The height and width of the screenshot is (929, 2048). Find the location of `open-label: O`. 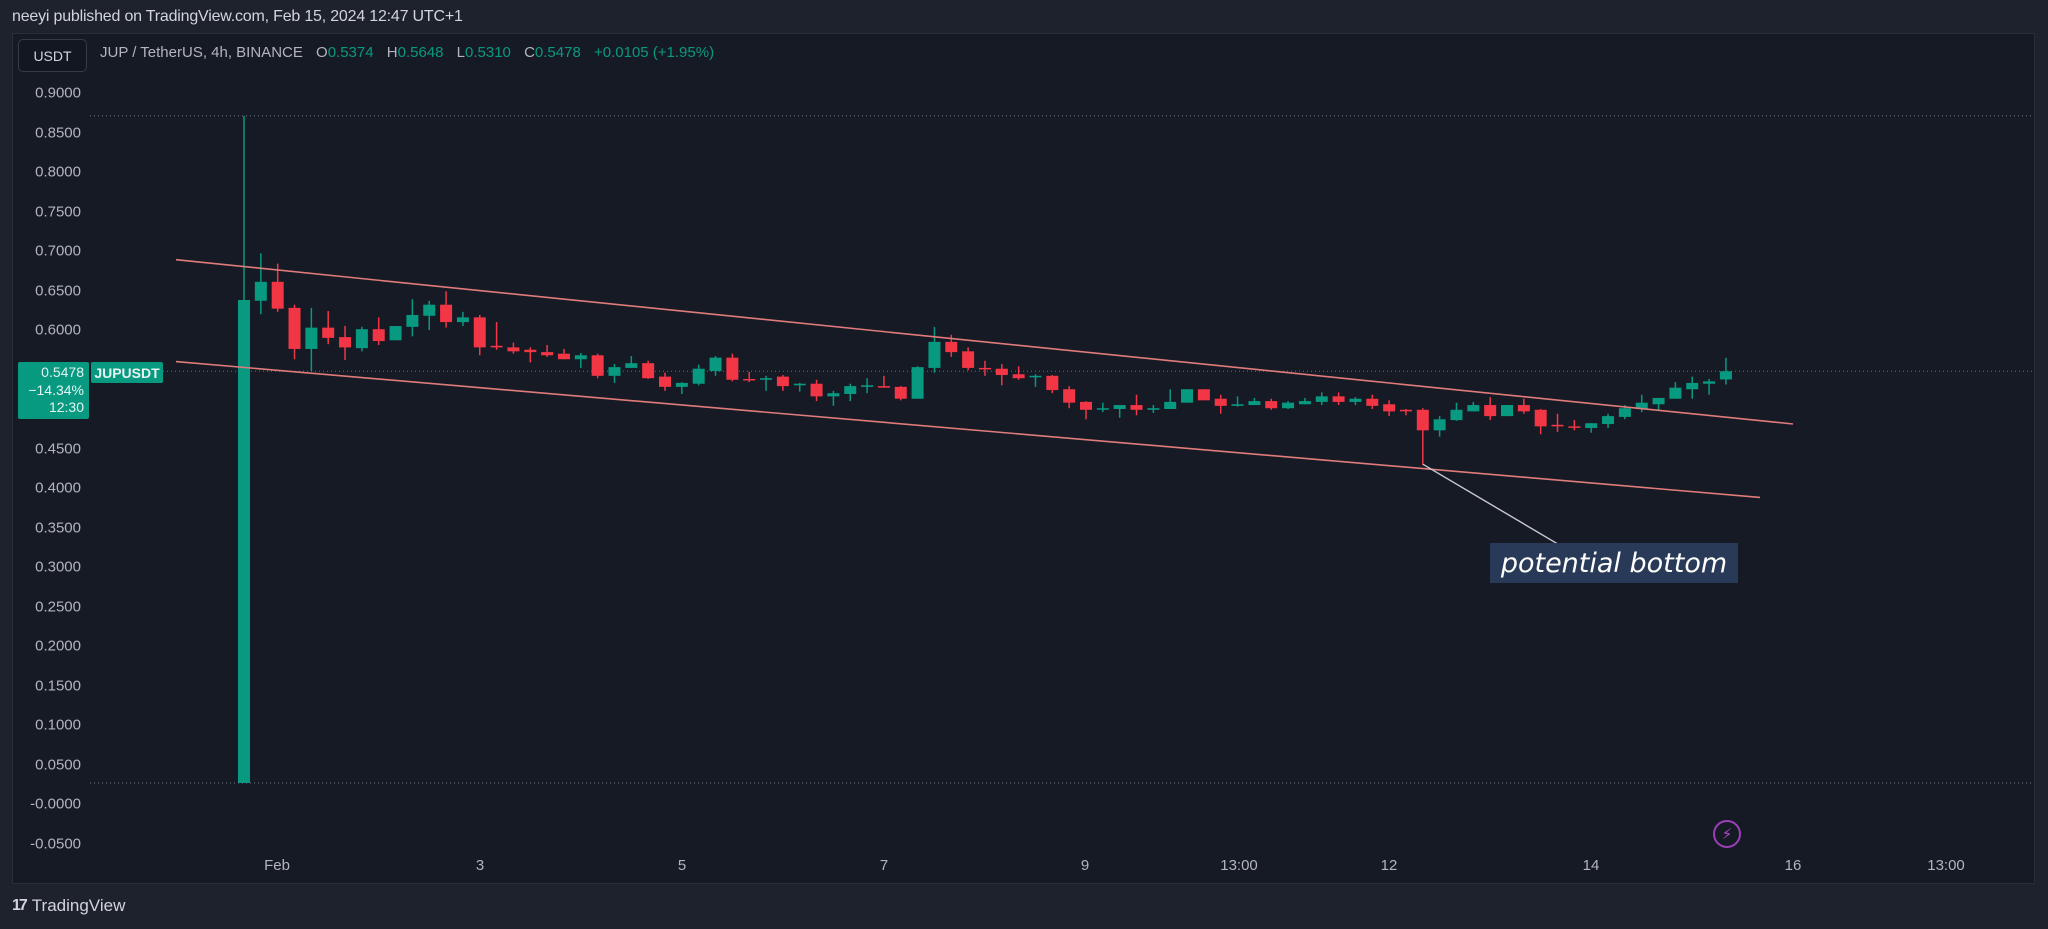

open-label: O is located at coordinates (322, 52).